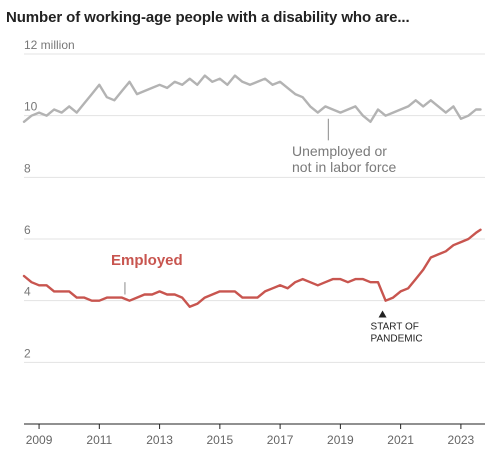  Describe the element at coordinates (219, 440) in the screenshot. I see `x-tick-label: 2015` at that location.